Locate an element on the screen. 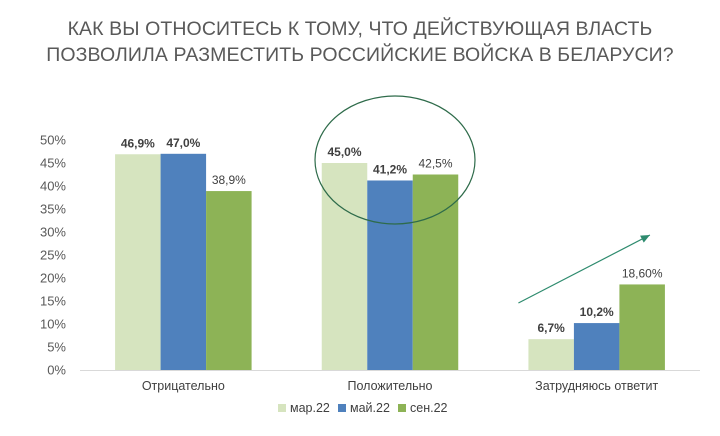 The width and height of the screenshot is (720, 436). data-label: 41,2% is located at coordinates (390, 169).